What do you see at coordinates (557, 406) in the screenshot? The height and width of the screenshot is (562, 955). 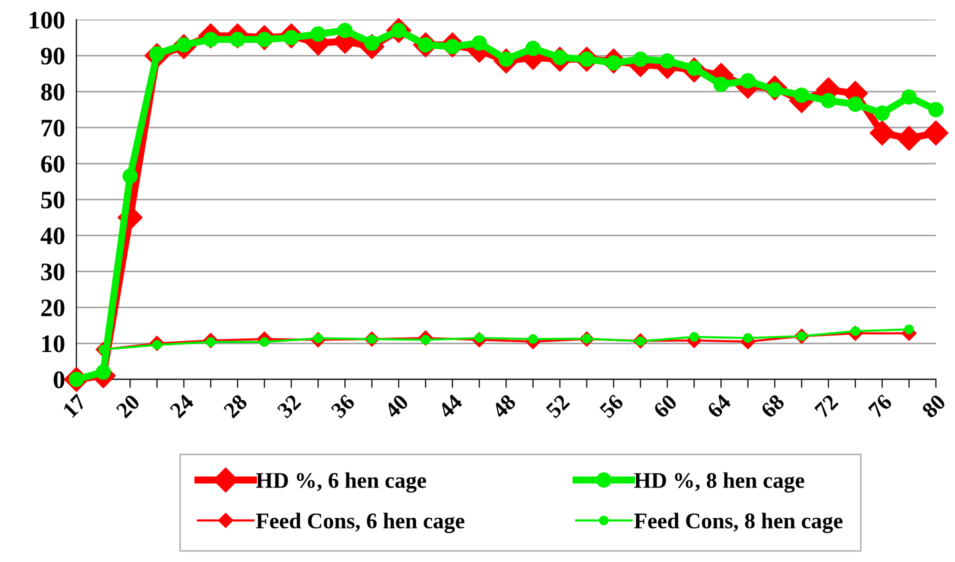 I see `x-tick-label: 52` at bounding box center [557, 406].